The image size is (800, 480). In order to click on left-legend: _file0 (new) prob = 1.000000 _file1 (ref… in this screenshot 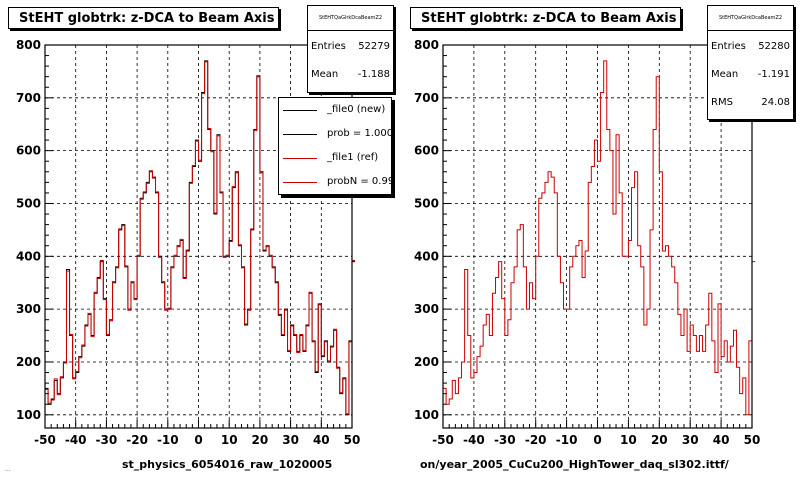, I will do `click(335, 146)`.